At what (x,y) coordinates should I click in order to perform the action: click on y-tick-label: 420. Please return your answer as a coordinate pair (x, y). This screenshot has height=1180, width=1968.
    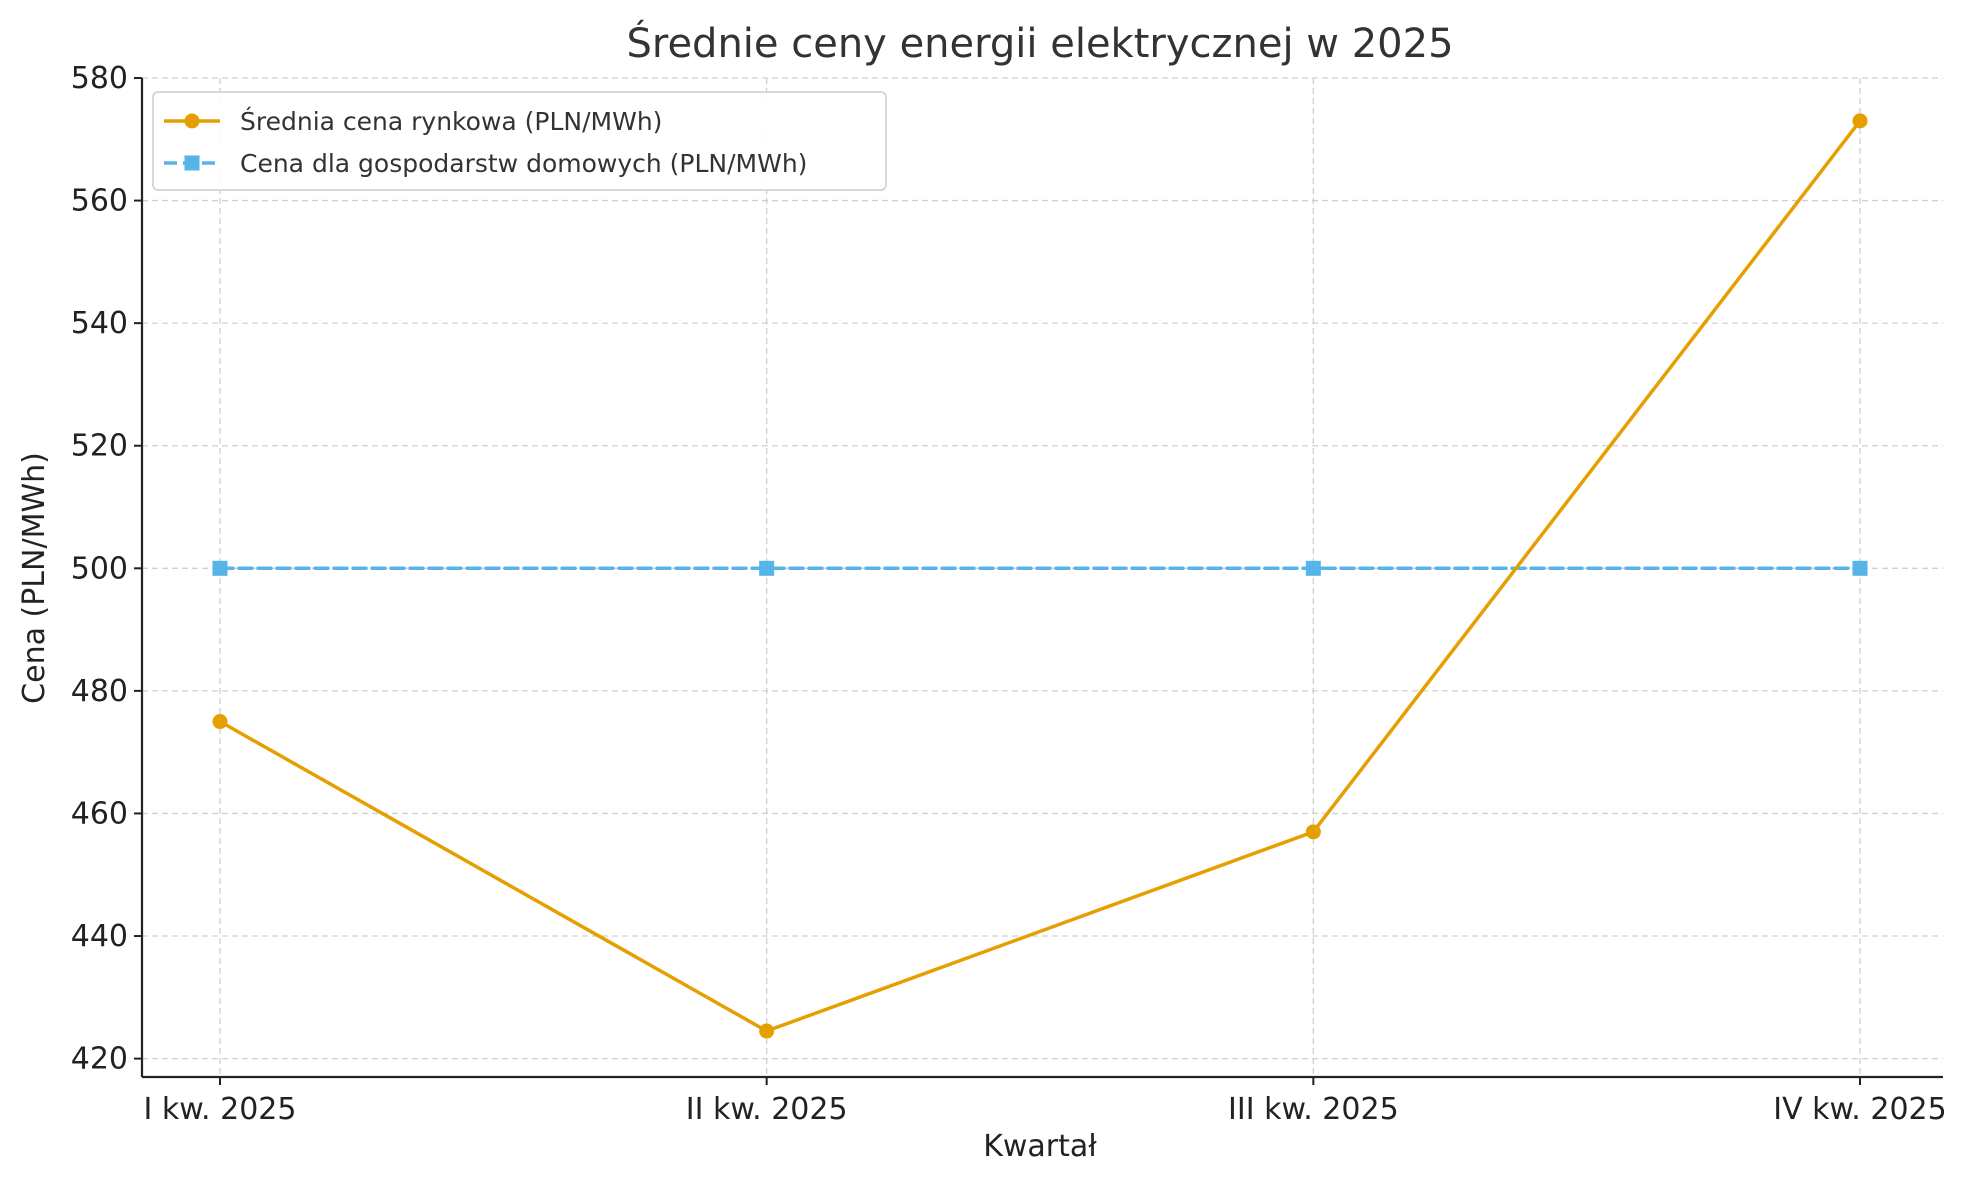
    Looking at the image, I should click on (99, 1059).